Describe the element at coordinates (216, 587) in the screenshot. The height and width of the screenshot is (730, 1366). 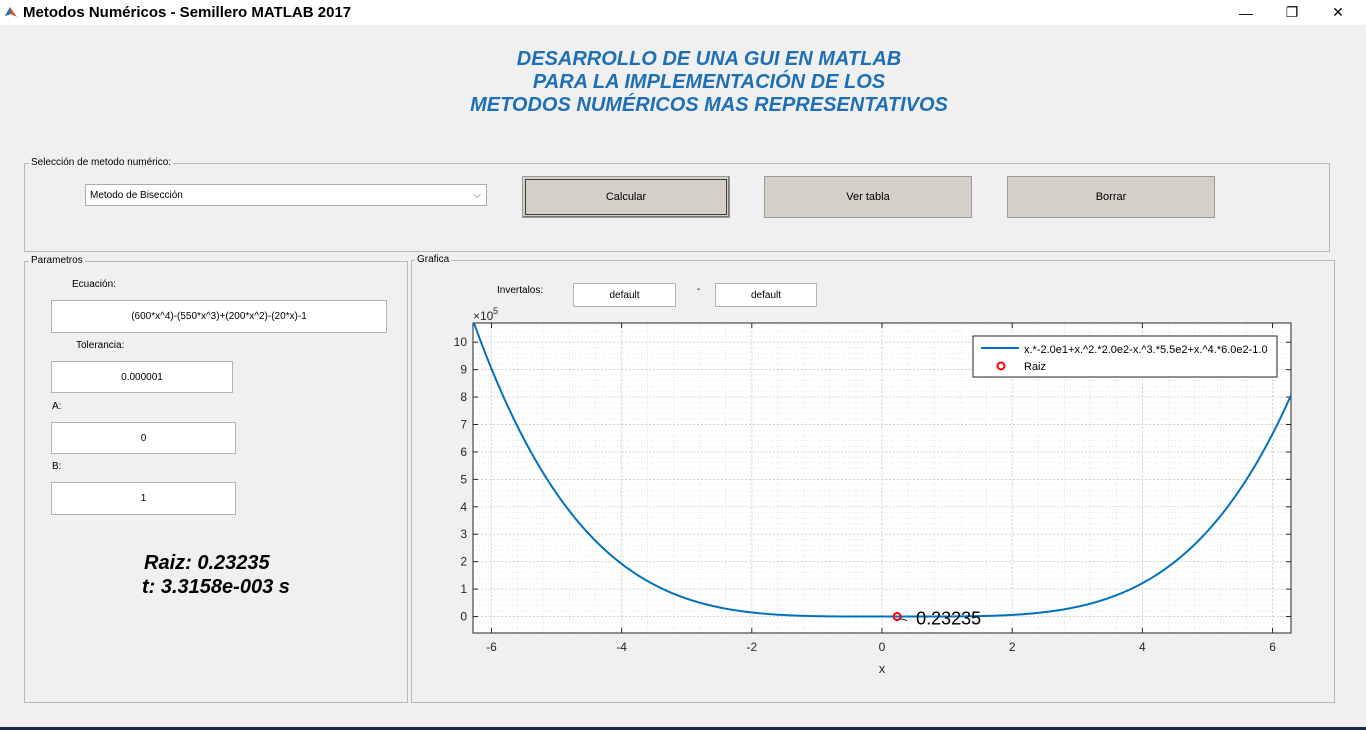
I see `time-result: t: 3.3158e-003 s` at that location.